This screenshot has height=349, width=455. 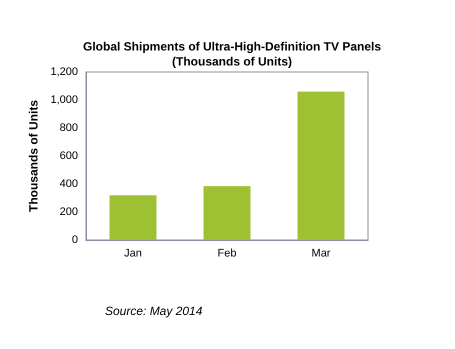 What do you see at coordinates (69, 128) in the screenshot?
I see `y-tick-label: 800` at bounding box center [69, 128].